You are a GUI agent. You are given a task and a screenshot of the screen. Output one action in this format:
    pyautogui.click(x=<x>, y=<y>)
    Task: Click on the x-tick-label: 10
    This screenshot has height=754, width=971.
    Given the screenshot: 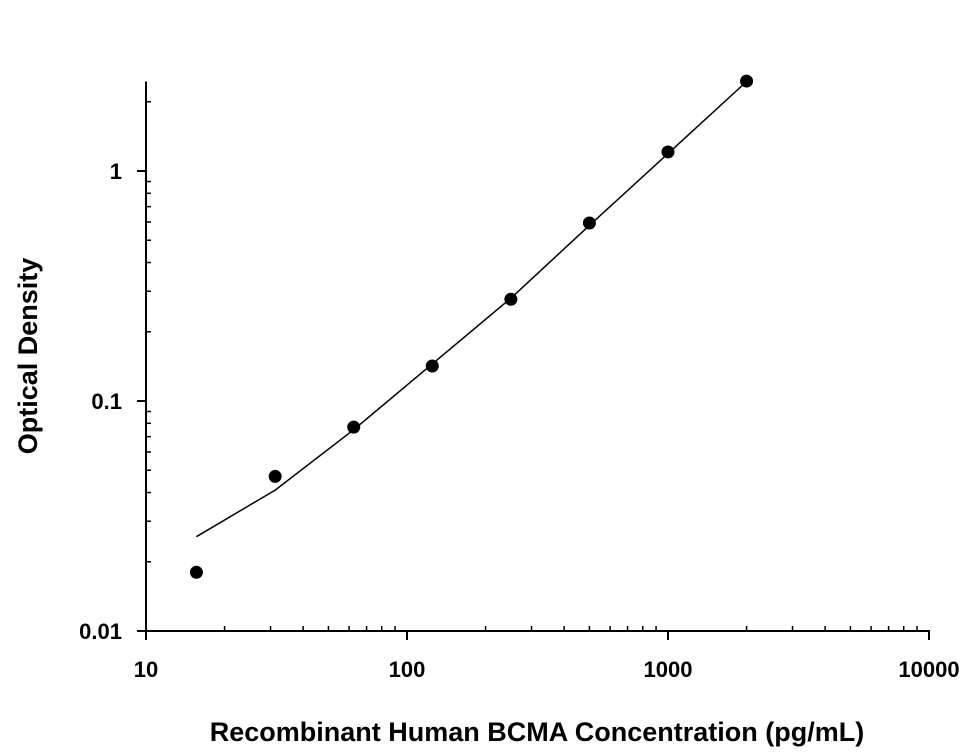 What is the action you would take?
    pyautogui.click(x=146, y=669)
    